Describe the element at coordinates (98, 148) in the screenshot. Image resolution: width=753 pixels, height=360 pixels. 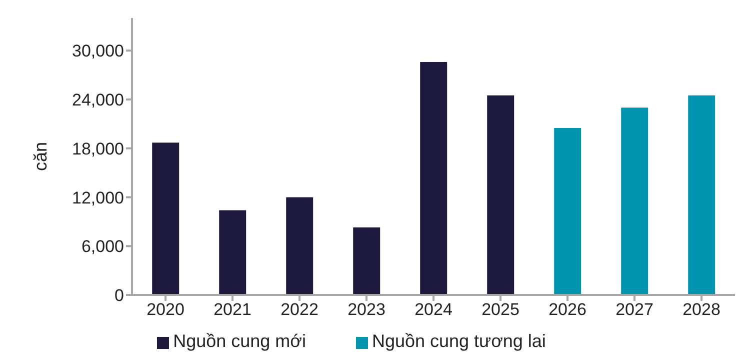
I see `y-tick-label: 18,000` at that location.